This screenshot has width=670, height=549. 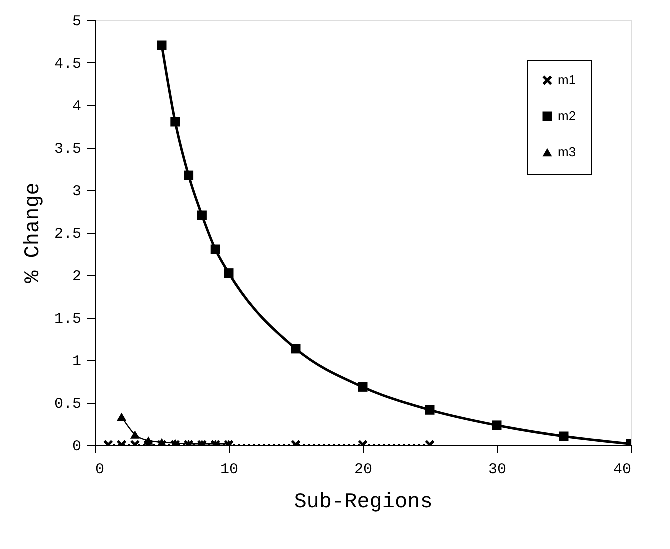 I want to click on y-axis-title: % Change, so click(x=34, y=233).